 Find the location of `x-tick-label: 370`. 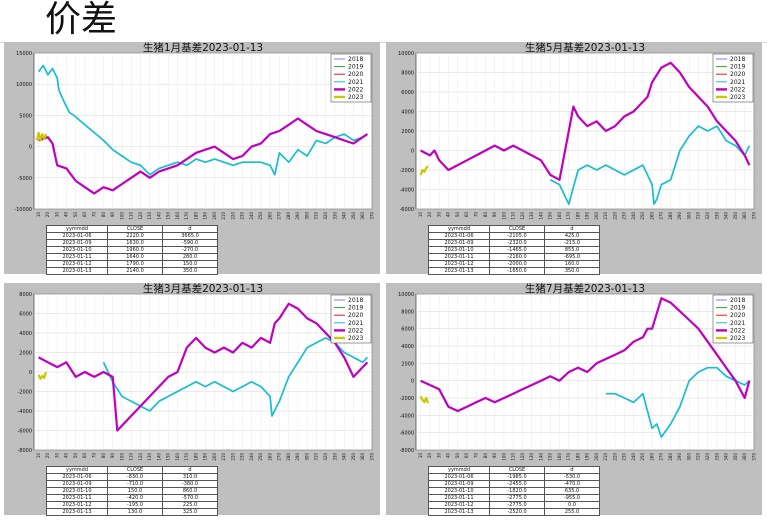

x-tick-label: 370 is located at coordinates (371, 216).